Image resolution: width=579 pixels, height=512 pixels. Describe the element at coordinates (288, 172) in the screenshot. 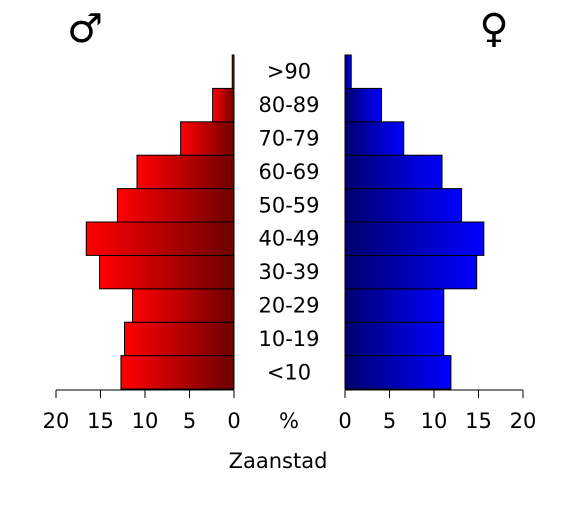

I see `age-label-6: 60-69` at that location.